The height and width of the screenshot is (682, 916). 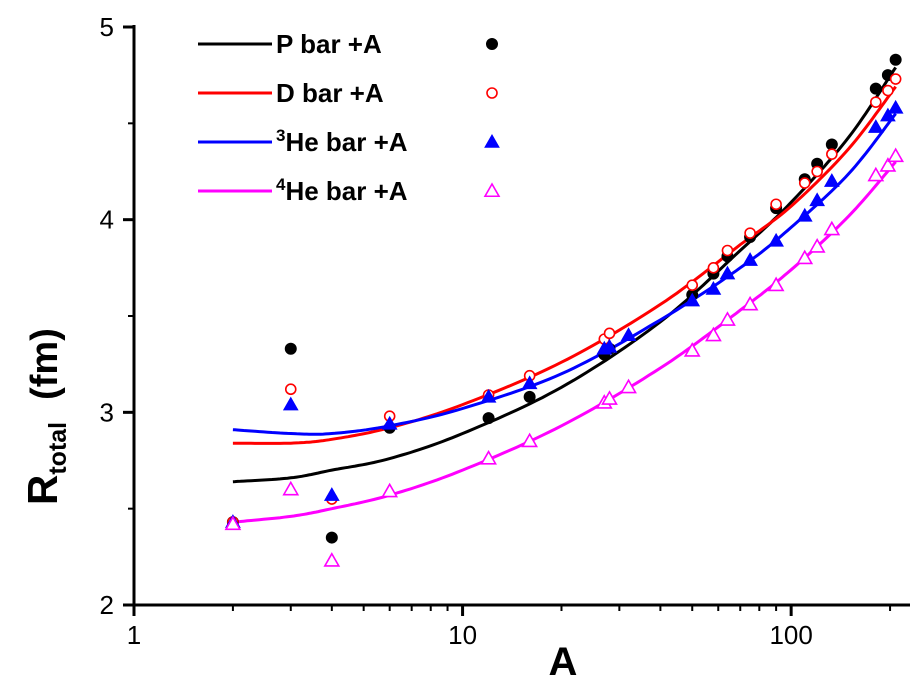 What do you see at coordinates (134, 635) in the screenshot?
I see `x-tick-label: 1` at bounding box center [134, 635].